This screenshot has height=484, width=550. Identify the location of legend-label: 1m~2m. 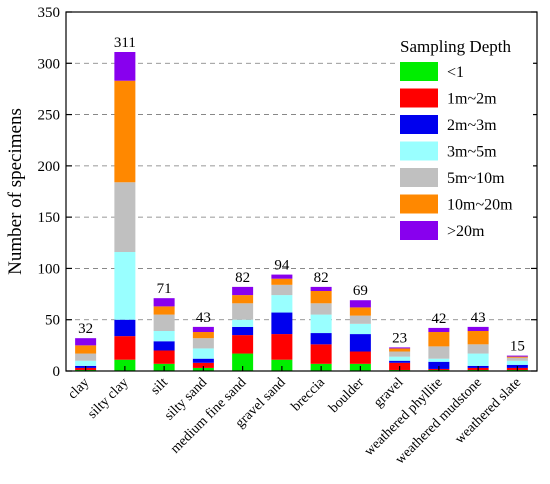
(472, 99).